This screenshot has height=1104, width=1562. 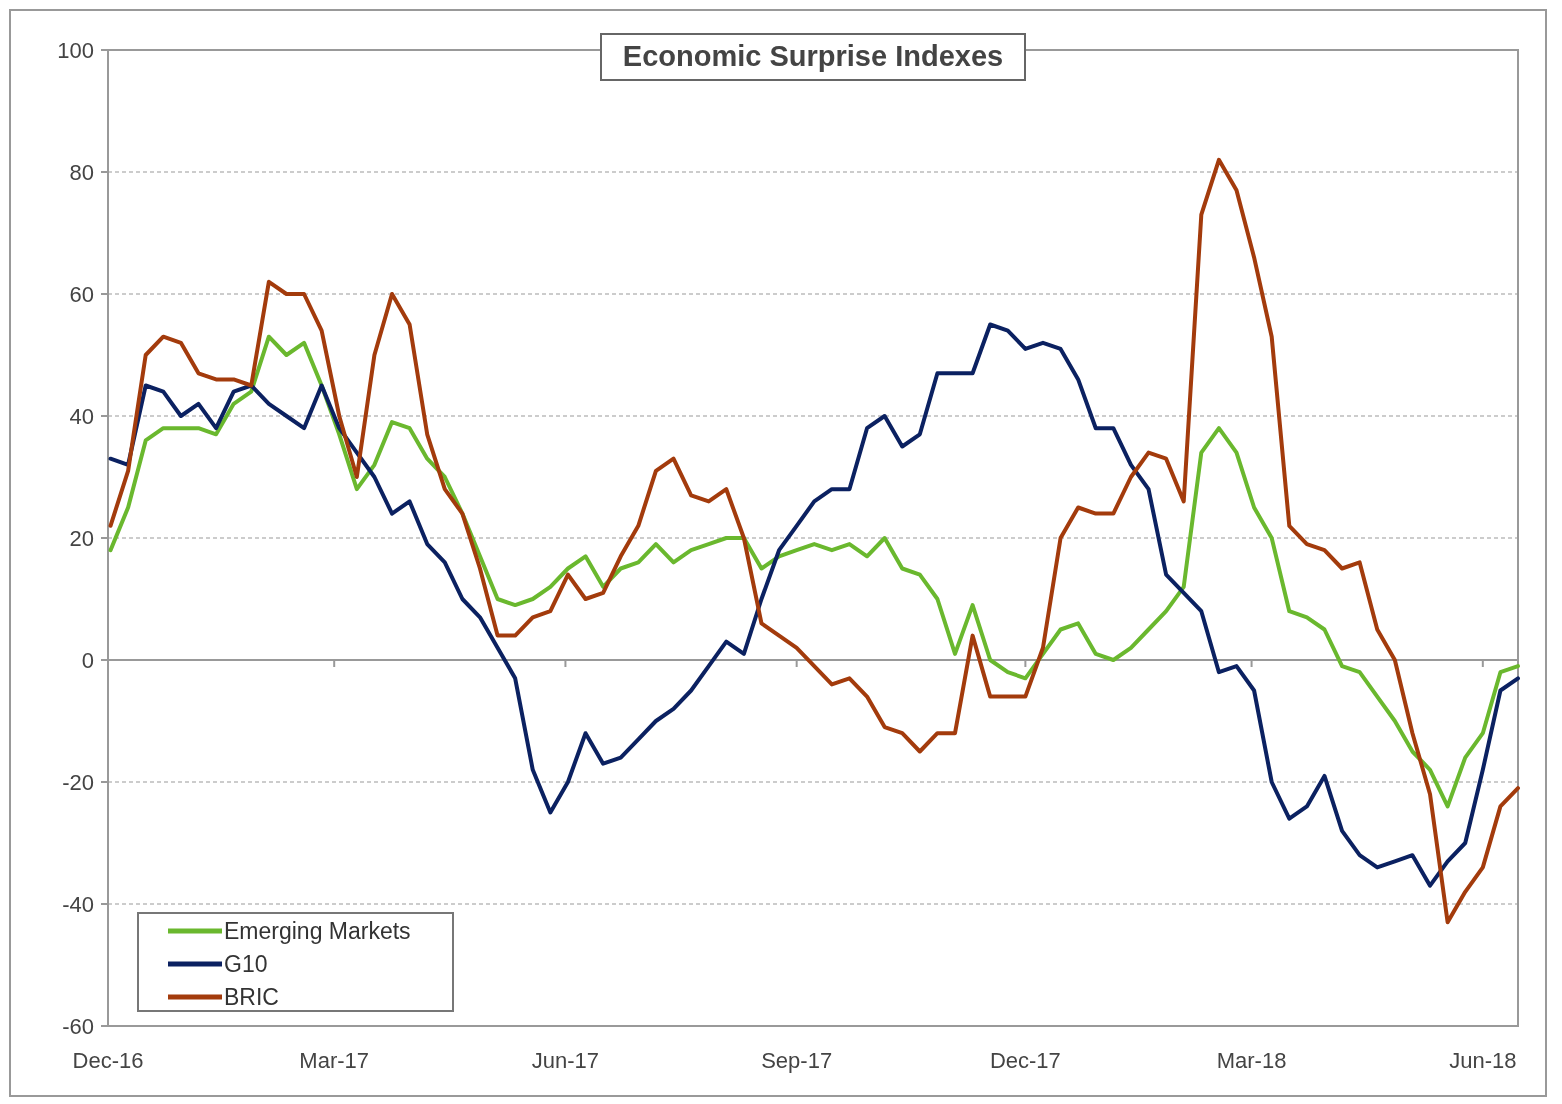 What do you see at coordinates (1251, 1060) in the screenshot?
I see `x-tick-label: Mar-18` at bounding box center [1251, 1060].